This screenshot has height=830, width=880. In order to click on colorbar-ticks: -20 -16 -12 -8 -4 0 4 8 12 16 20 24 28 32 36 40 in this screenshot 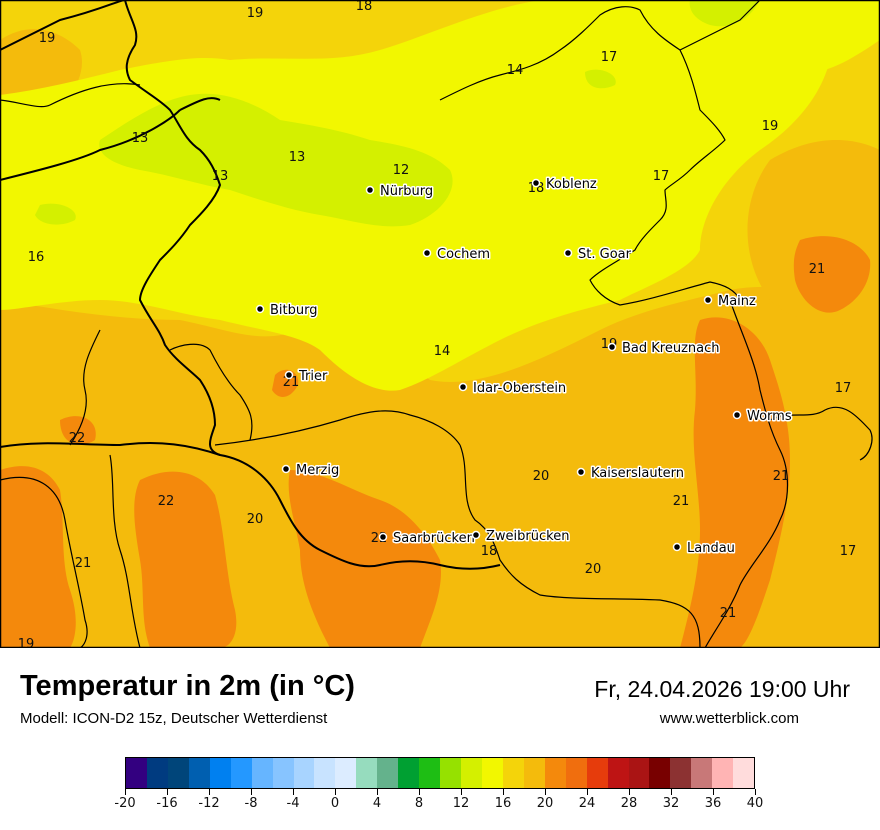, I will do `click(438, 804)`.